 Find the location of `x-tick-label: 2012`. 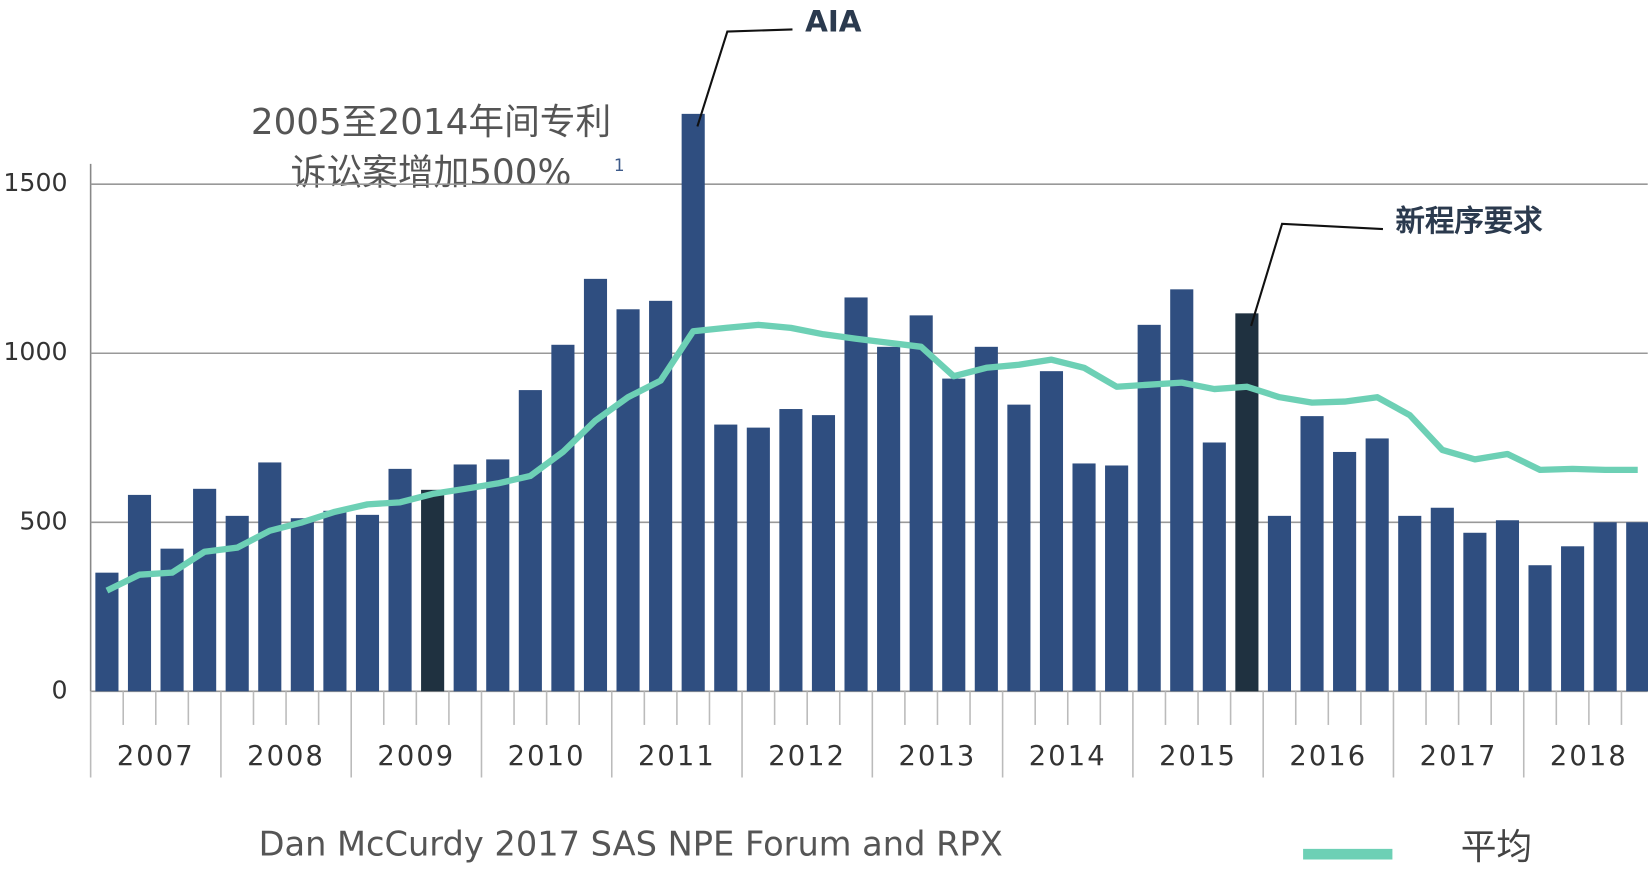

x-tick-label: 2012 is located at coordinates (807, 756).